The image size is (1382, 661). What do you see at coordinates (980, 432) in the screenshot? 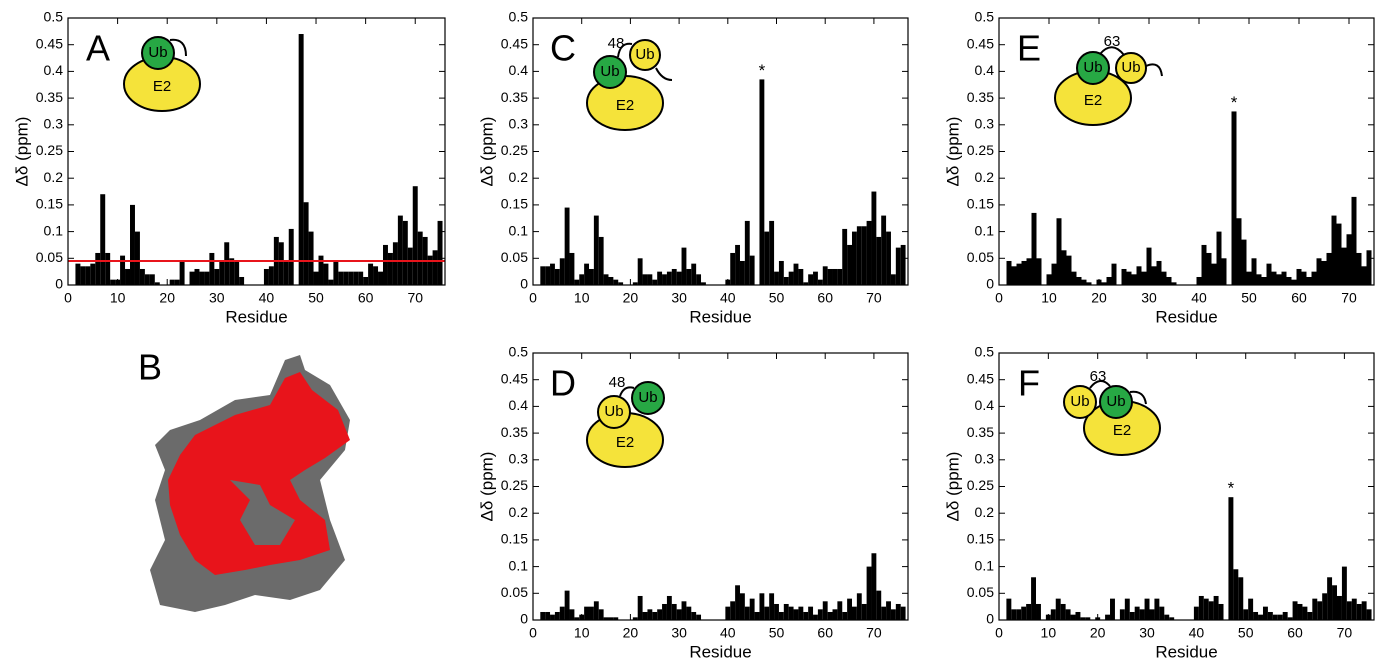
I see `y-tick-label: 0.35` at bounding box center [980, 432].